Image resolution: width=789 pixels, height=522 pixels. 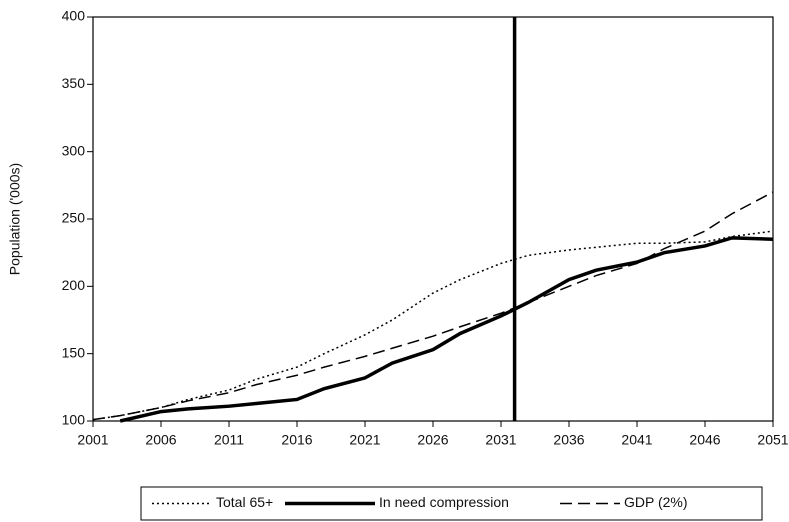 What do you see at coordinates (74, 83) in the screenshot?
I see `y-tick-label: 350` at bounding box center [74, 83].